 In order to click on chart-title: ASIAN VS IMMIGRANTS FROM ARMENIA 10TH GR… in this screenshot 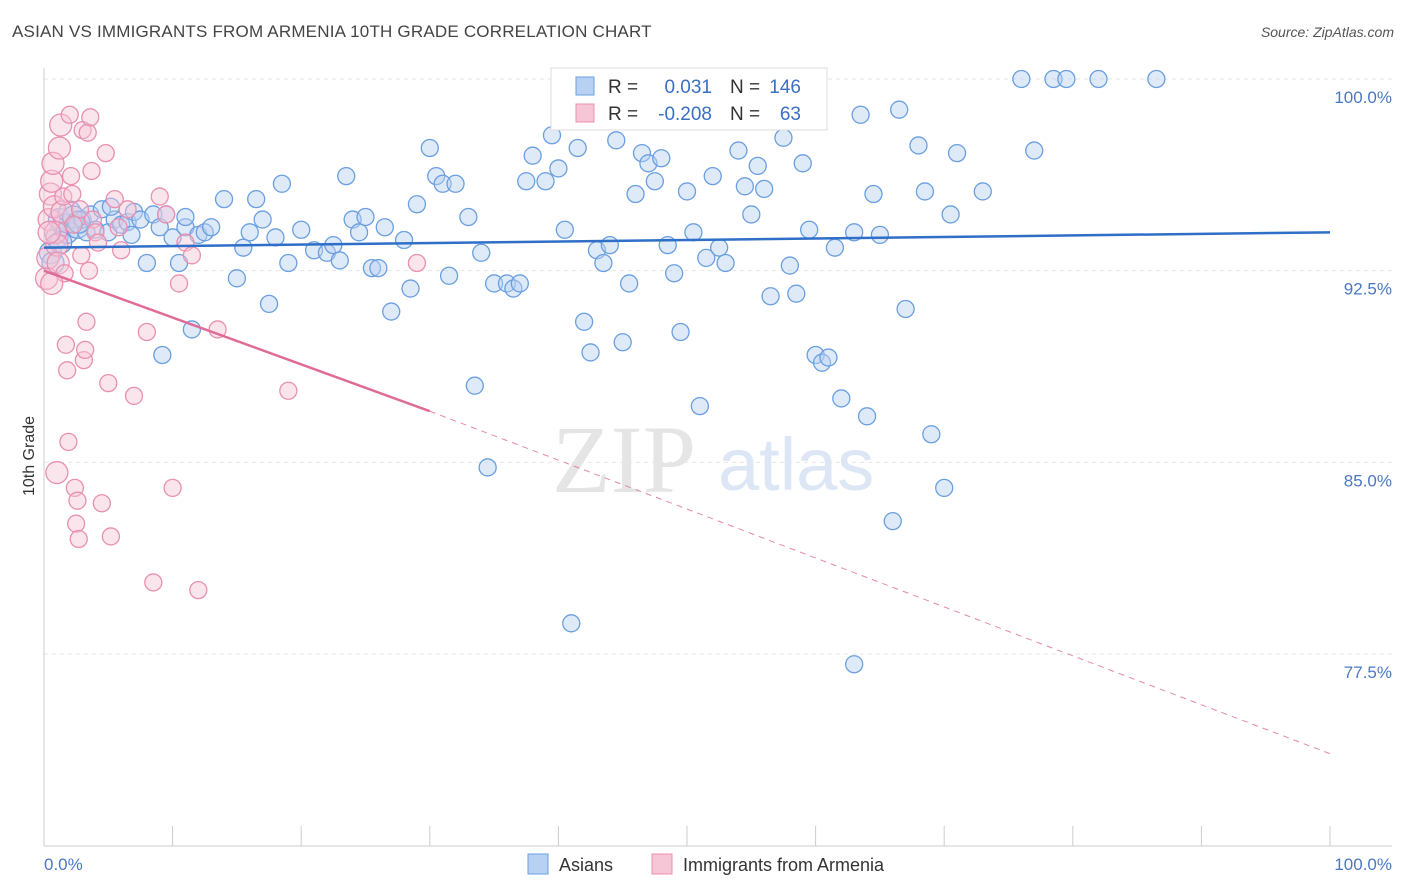, I will do `click(332, 31)`.